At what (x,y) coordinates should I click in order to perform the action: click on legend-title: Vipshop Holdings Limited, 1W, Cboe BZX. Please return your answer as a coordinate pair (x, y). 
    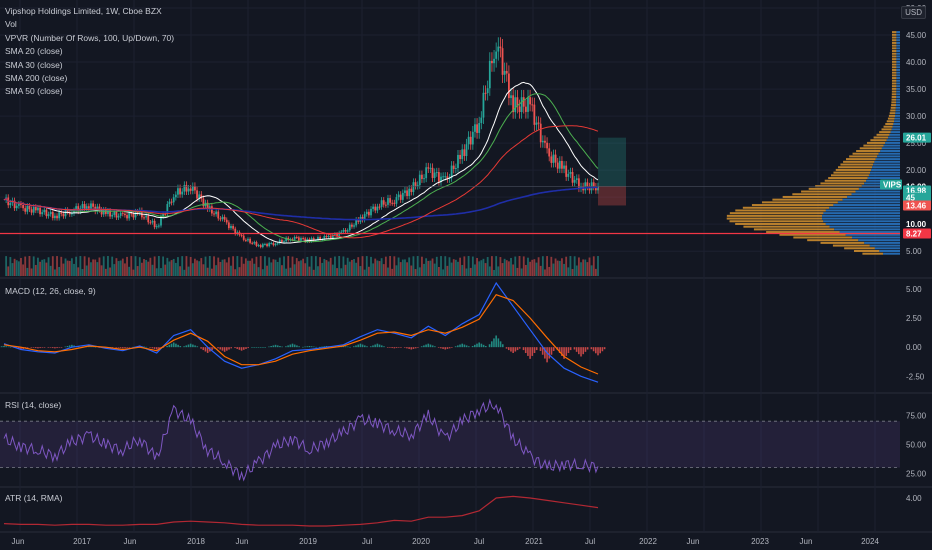
    Looking at the image, I should click on (83, 11).